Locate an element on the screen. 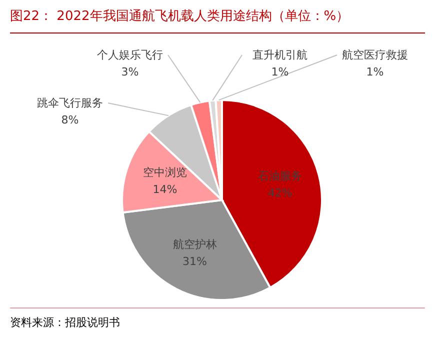 This screenshot has width=434, height=338. data-label: 42% is located at coordinates (280, 193).